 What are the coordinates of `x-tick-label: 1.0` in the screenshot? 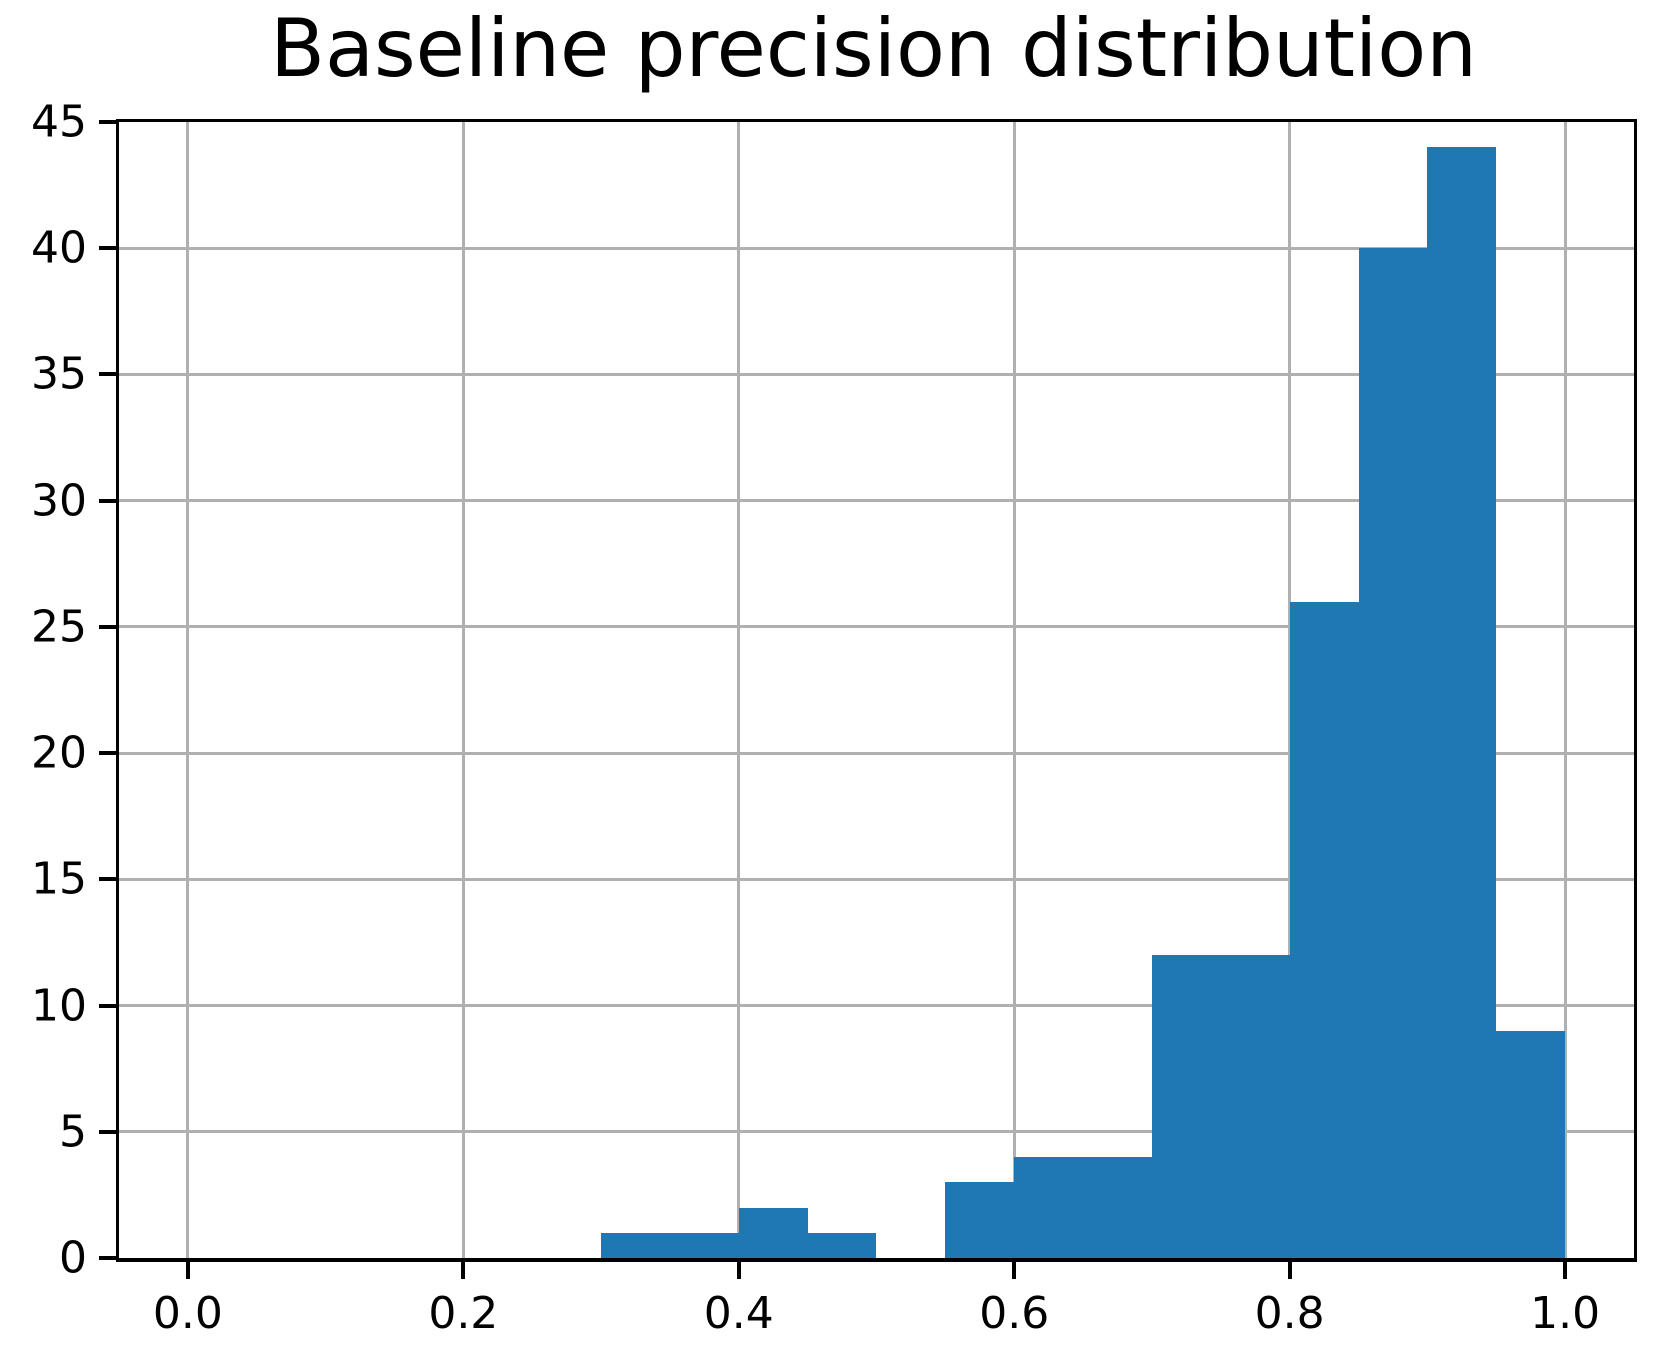 It's located at (1565, 1313).